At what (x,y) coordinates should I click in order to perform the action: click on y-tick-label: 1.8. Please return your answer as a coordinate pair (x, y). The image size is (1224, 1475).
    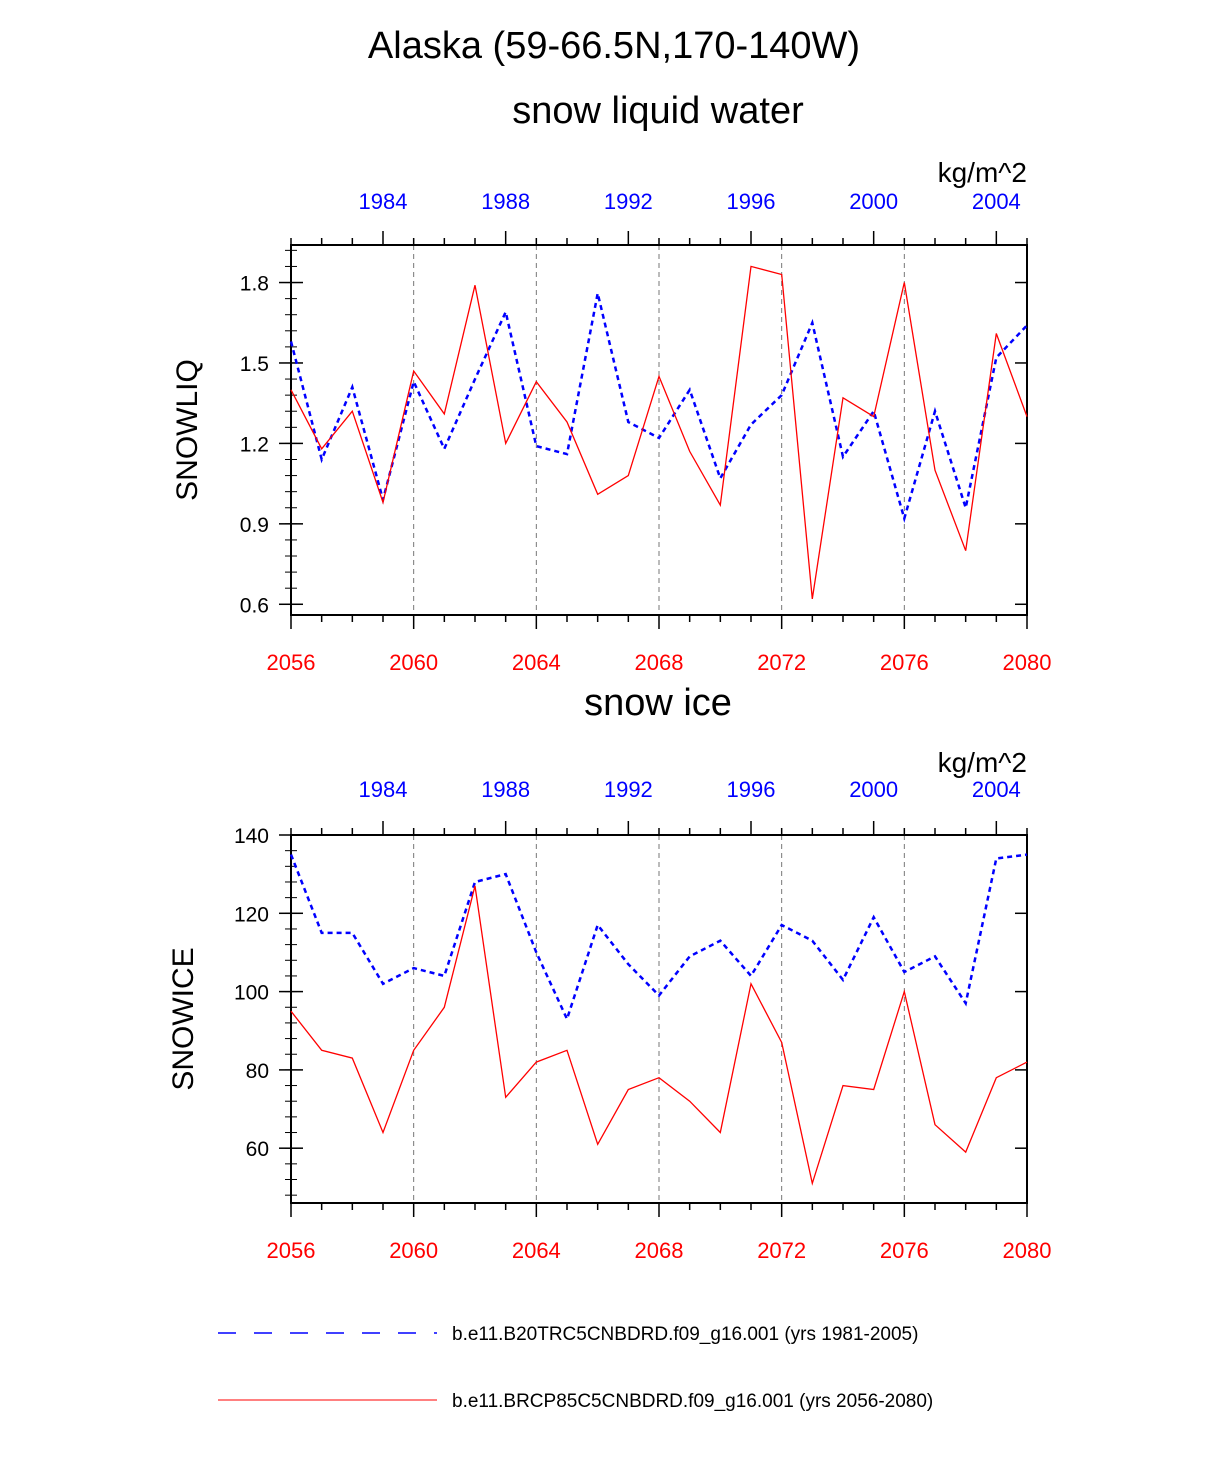
    Looking at the image, I should click on (254, 284).